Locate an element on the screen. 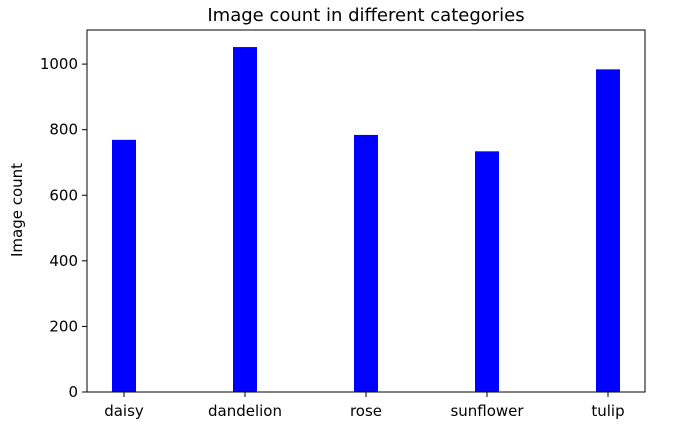 The image size is (675, 439). y-axis-label: Image count is located at coordinates (17, 210).